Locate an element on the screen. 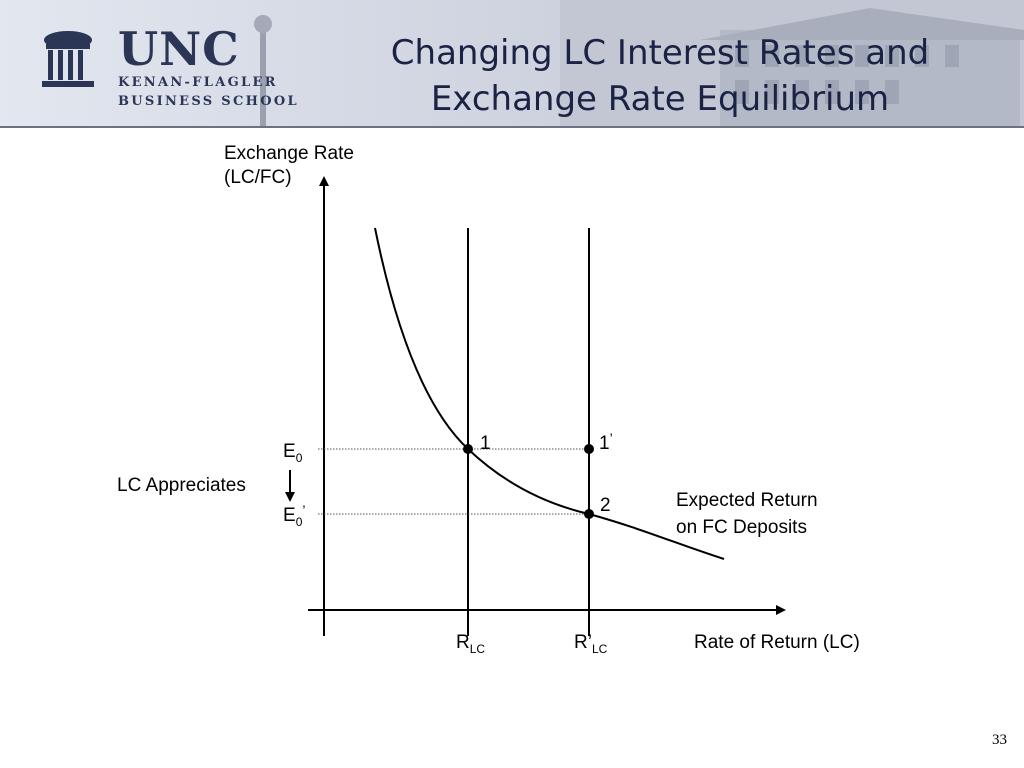  point-2-label: 2 is located at coordinates (605, 505).